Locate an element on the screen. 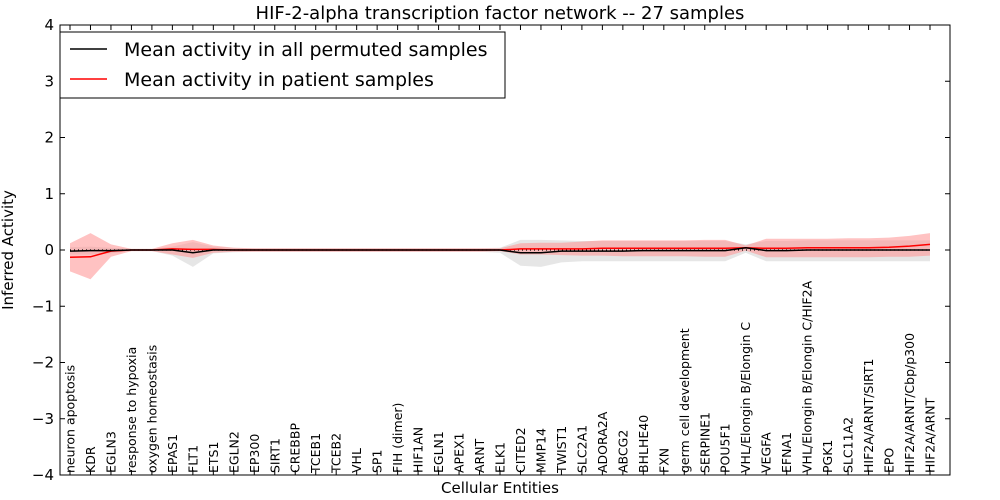  x-tick-label: HIF2A/ARNT/Cbp/p300 is located at coordinates (909, 403).